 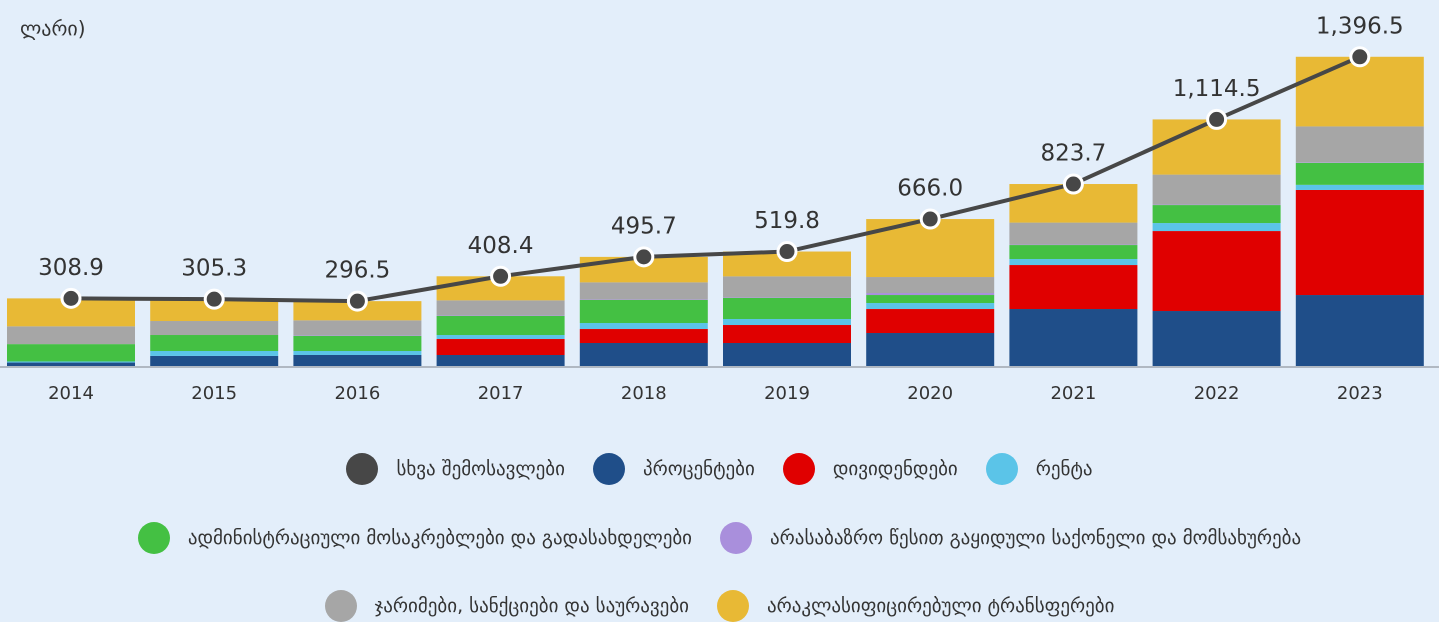 I want to click on legend-label: დივიდენდები, so click(x=895, y=469).